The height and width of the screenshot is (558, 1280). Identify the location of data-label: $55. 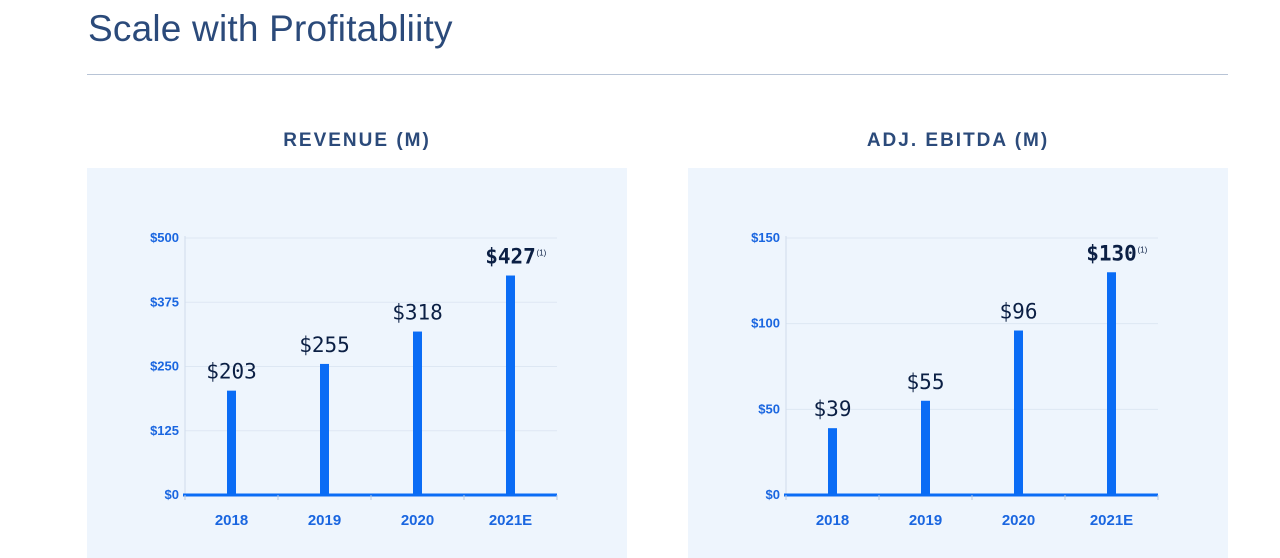
(926, 382).